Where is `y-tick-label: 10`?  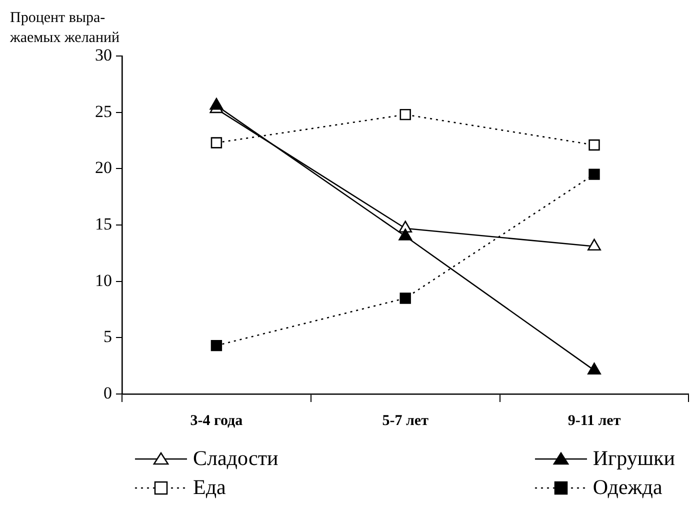 y-tick-label: 10 is located at coordinates (103, 280).